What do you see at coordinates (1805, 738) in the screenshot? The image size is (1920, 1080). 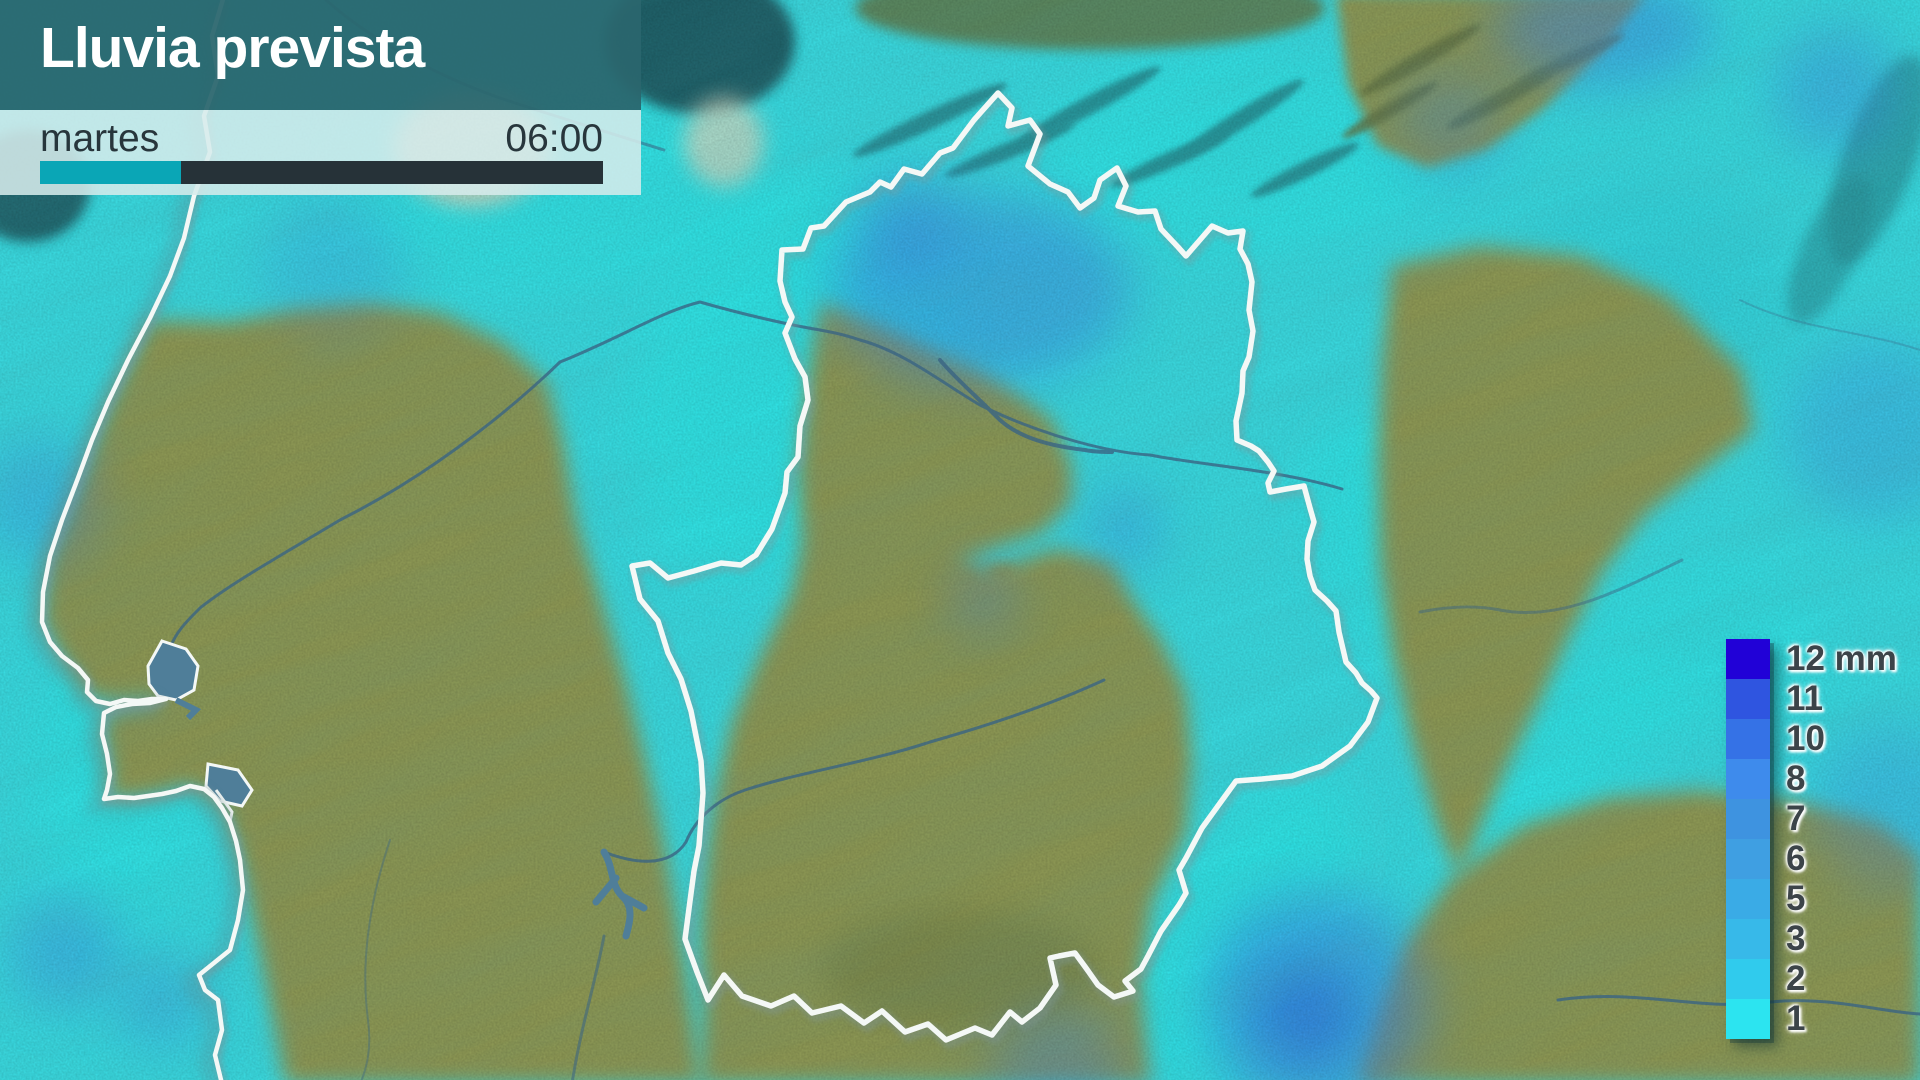 I see `legend-value-label: 10` at bounding box center [1805, 738].